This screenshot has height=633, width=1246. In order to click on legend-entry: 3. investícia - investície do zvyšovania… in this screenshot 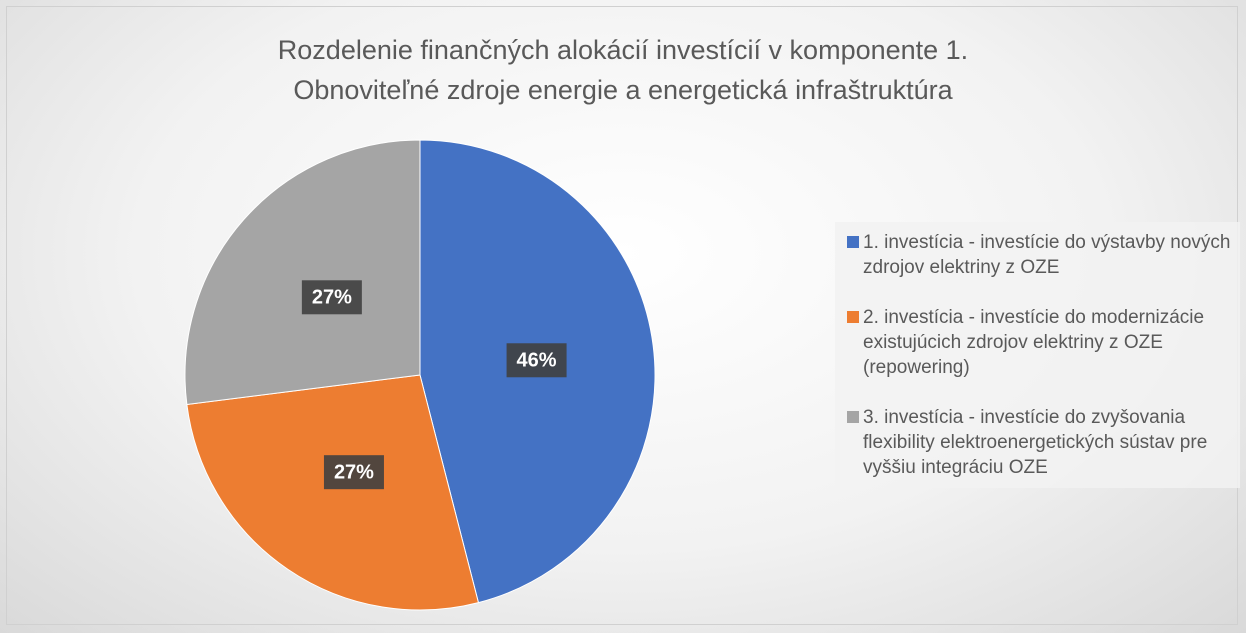, I will do `click(1039, 442)`.